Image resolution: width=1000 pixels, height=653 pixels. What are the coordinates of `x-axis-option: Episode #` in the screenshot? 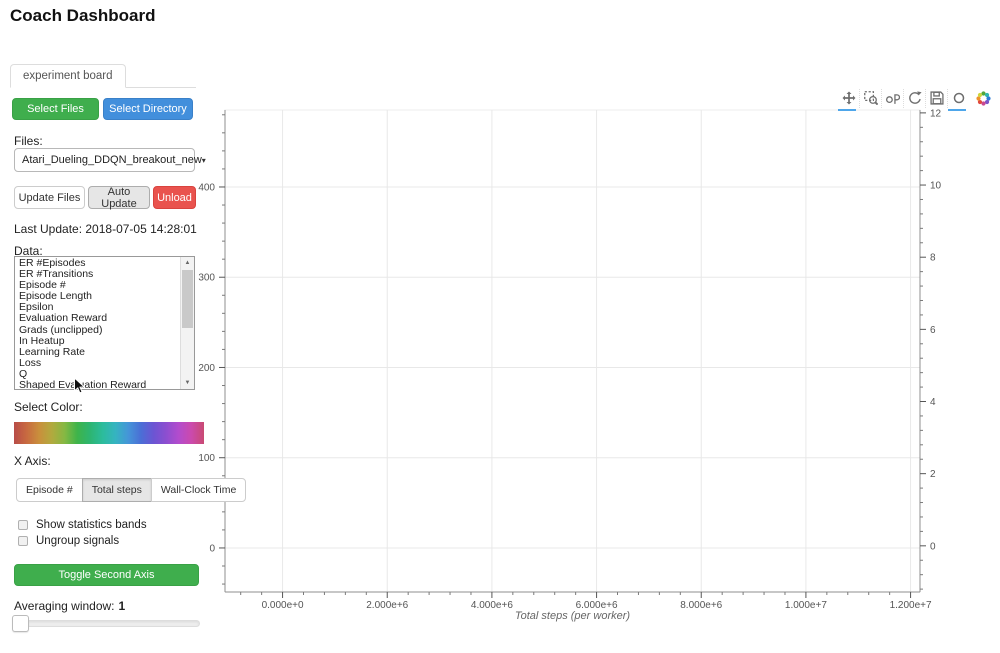 It's located at (49, 490).